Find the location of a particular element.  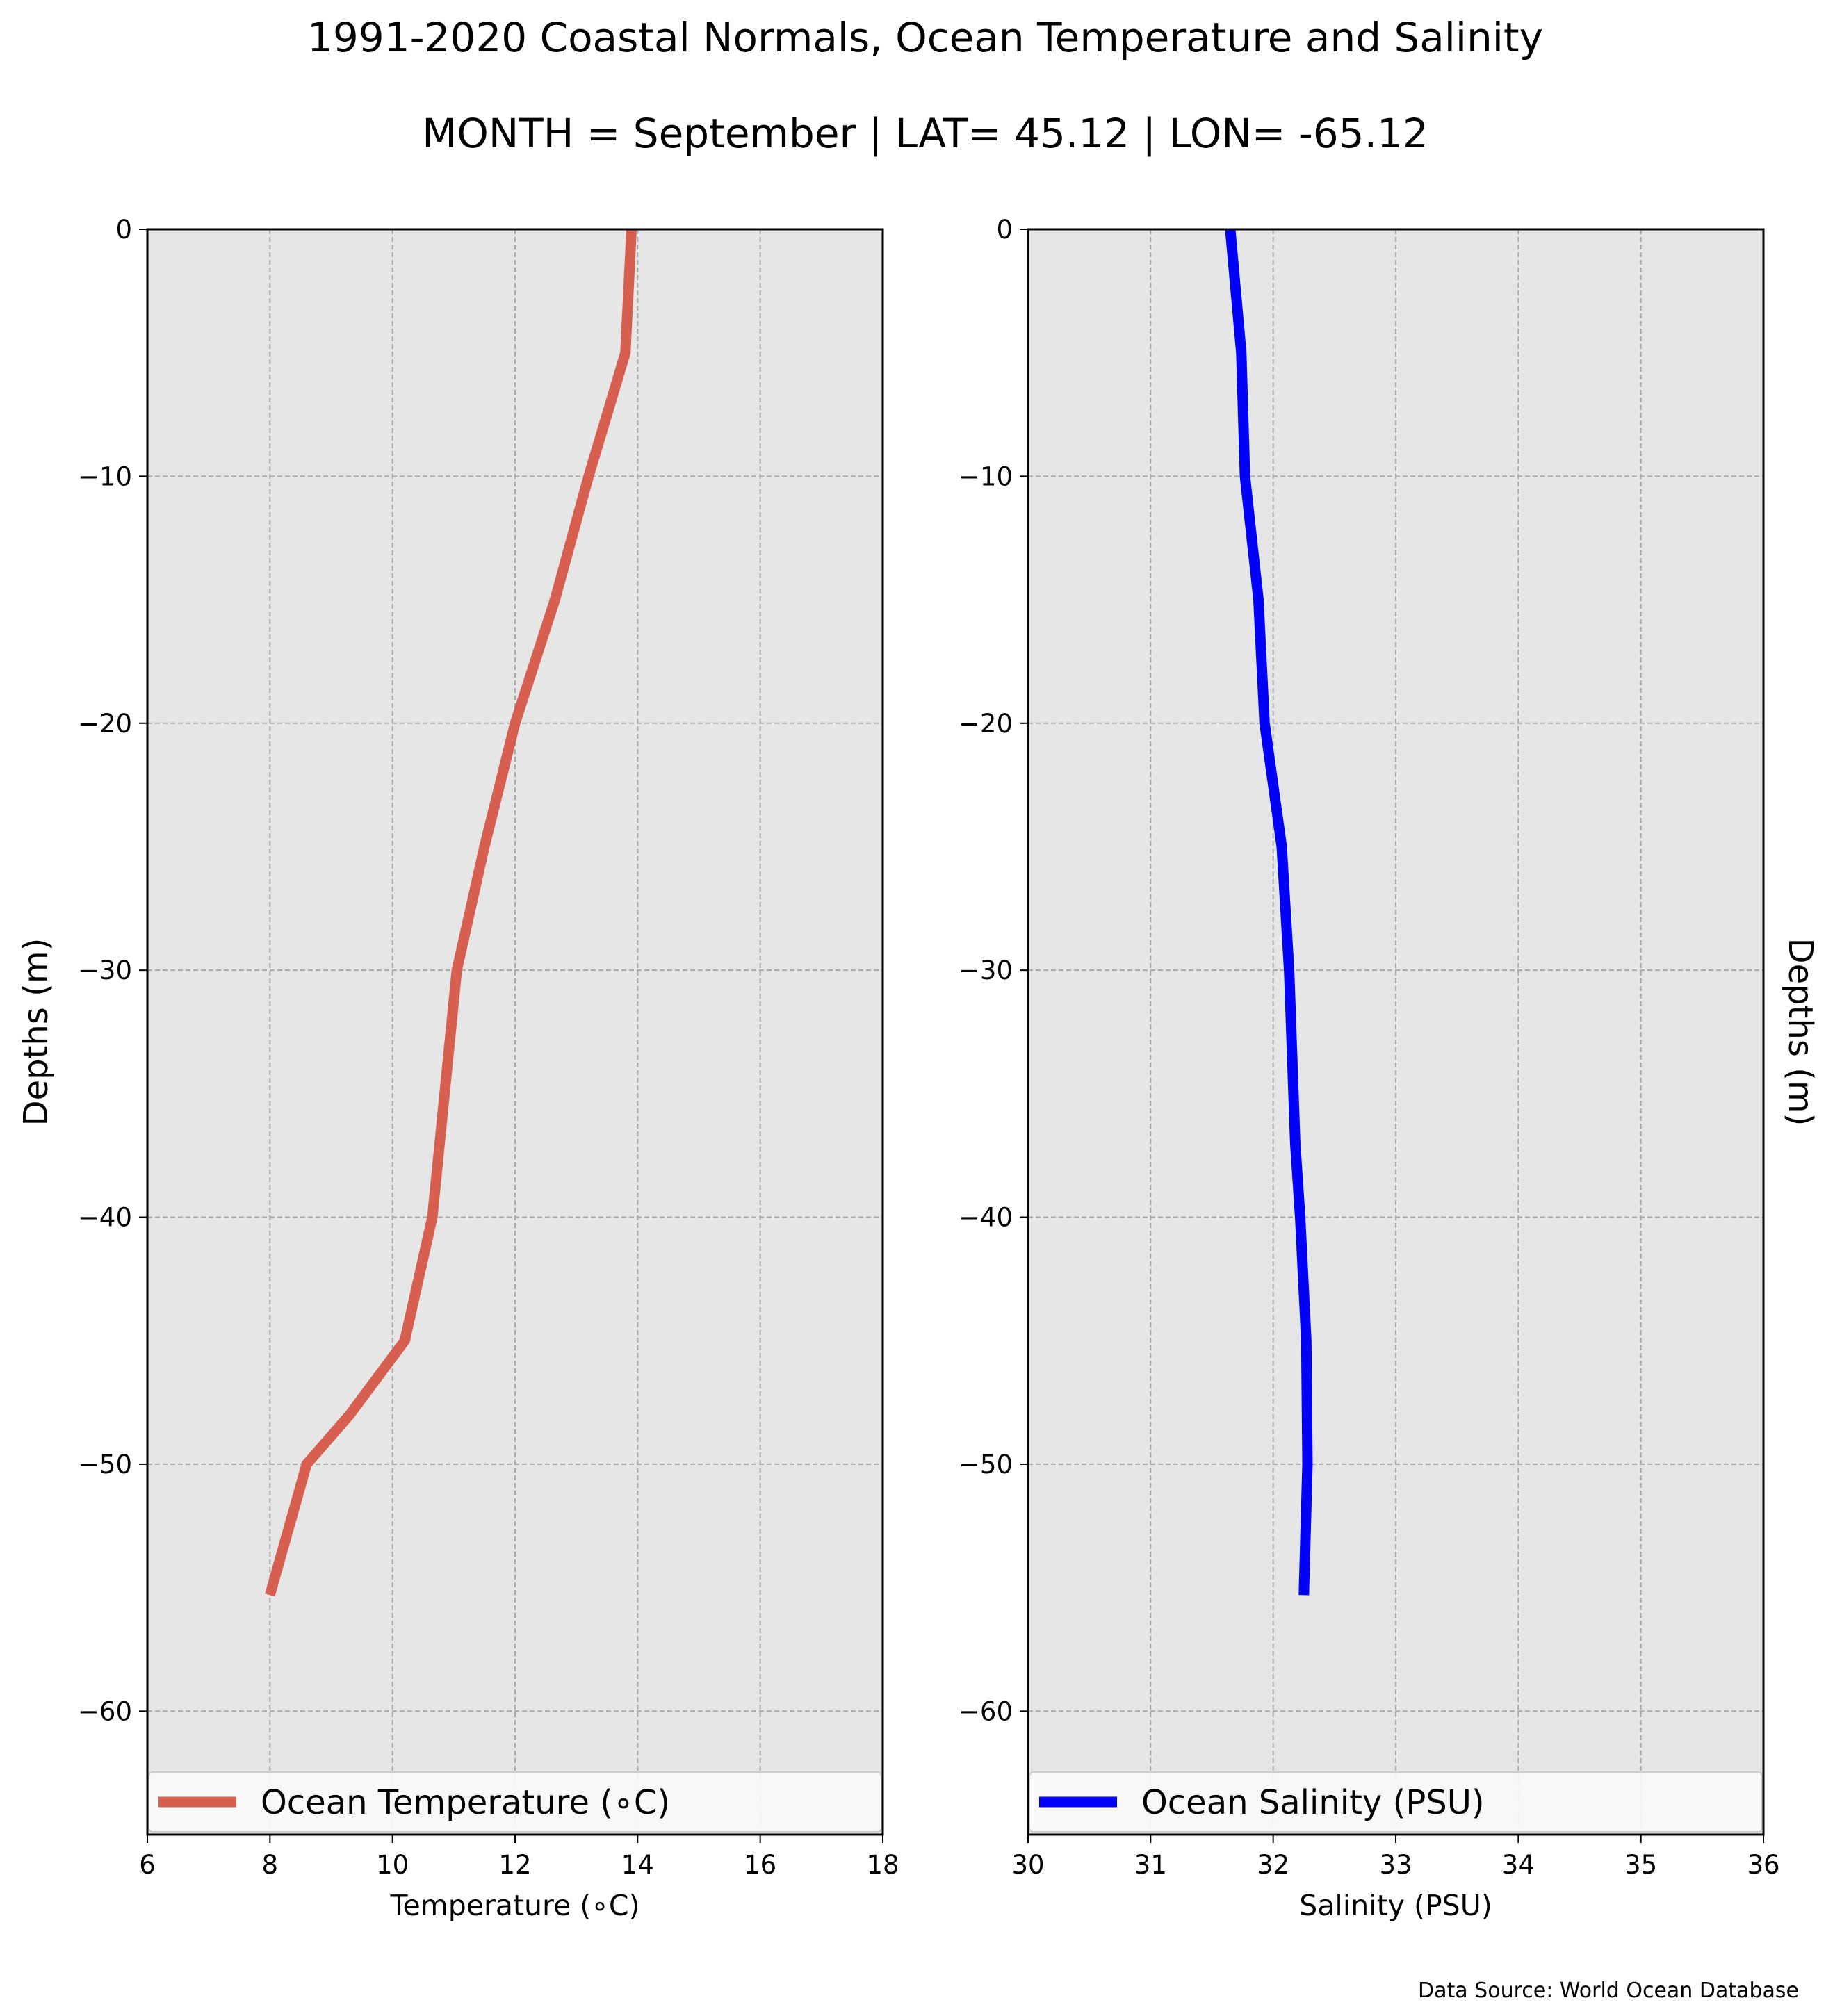

x-tick-label: 32 is located at coordinates (1273, 1865).